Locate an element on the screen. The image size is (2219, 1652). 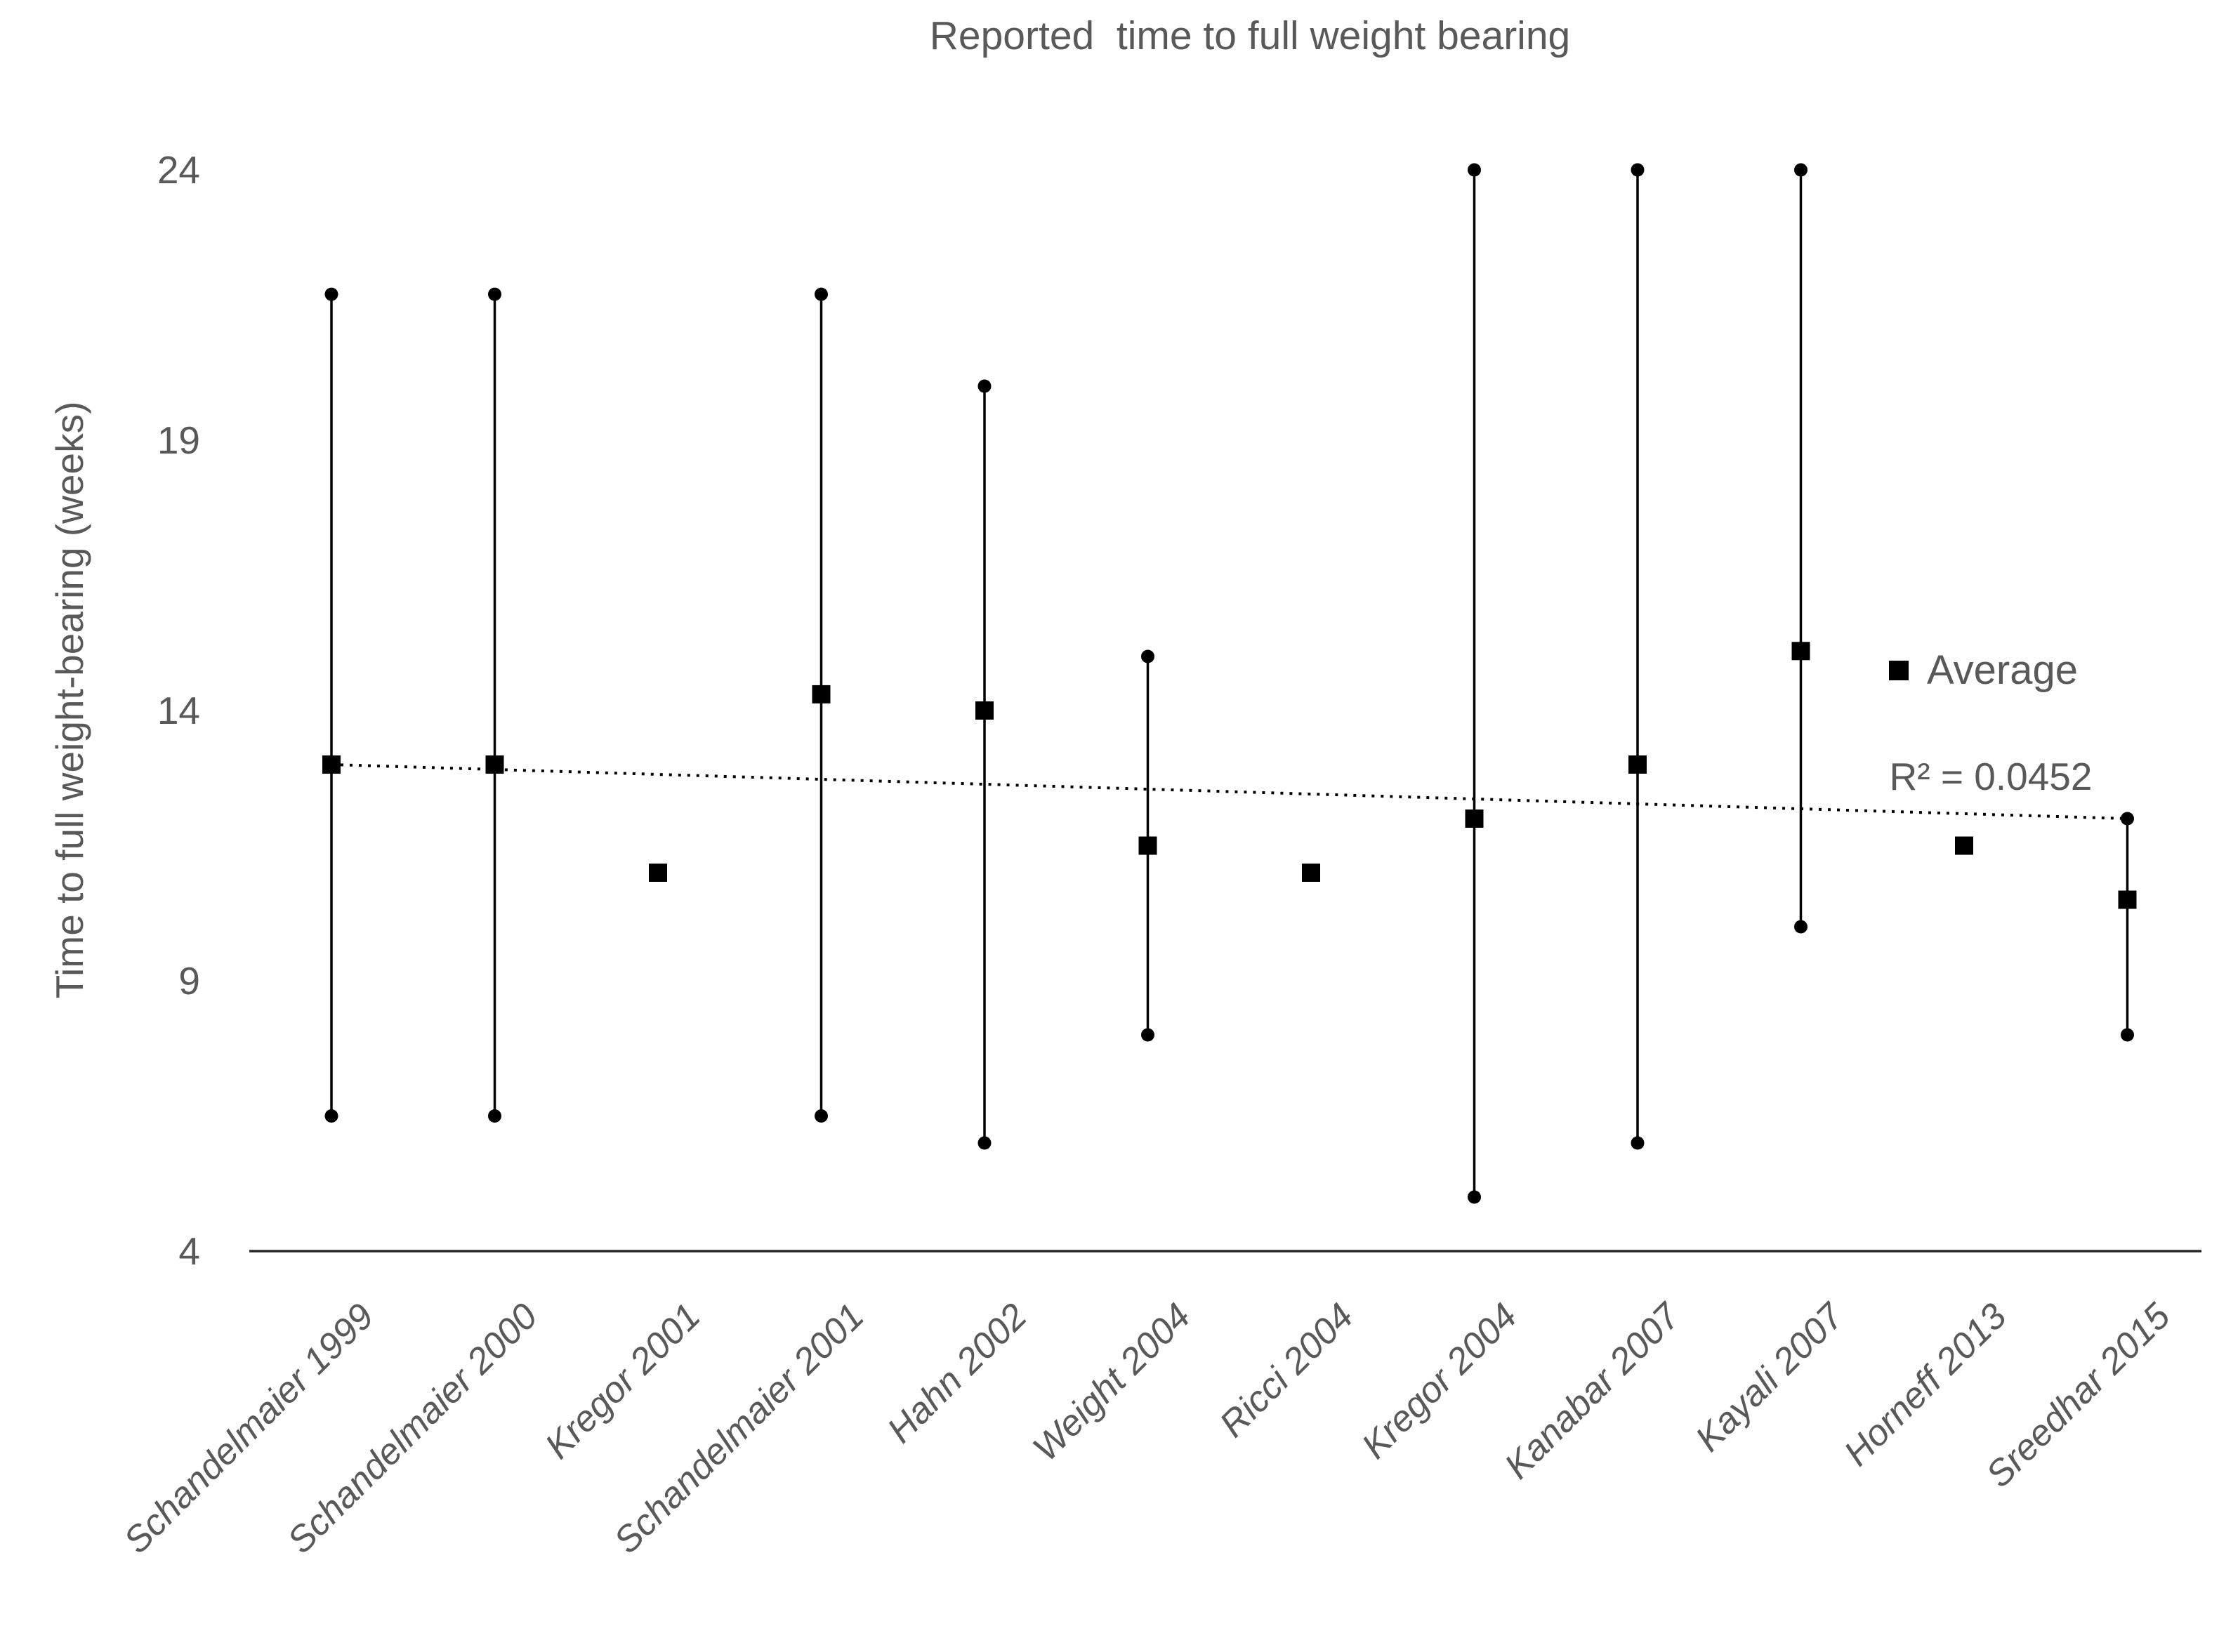
legend: Average is located at coordinates (1983, 670).